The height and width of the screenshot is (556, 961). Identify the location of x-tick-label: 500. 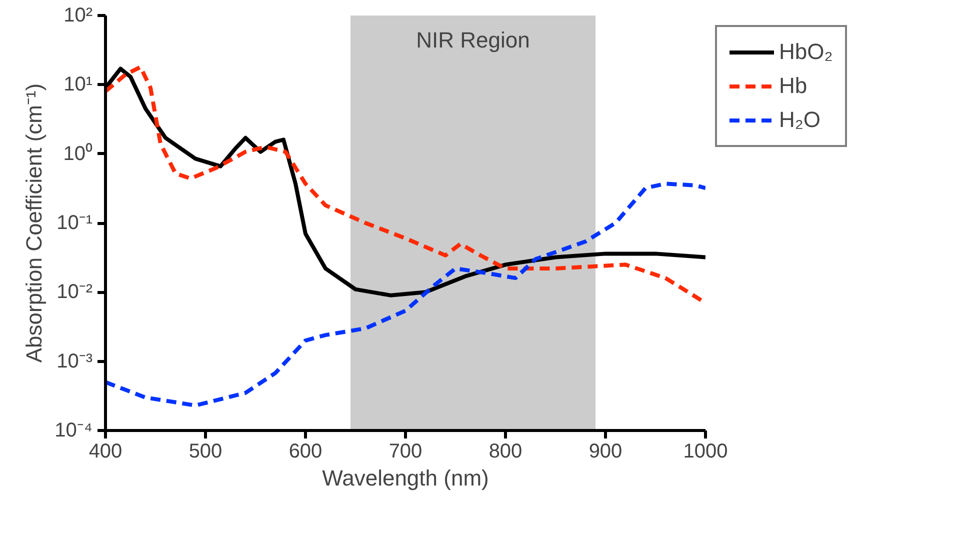
(205, 451).